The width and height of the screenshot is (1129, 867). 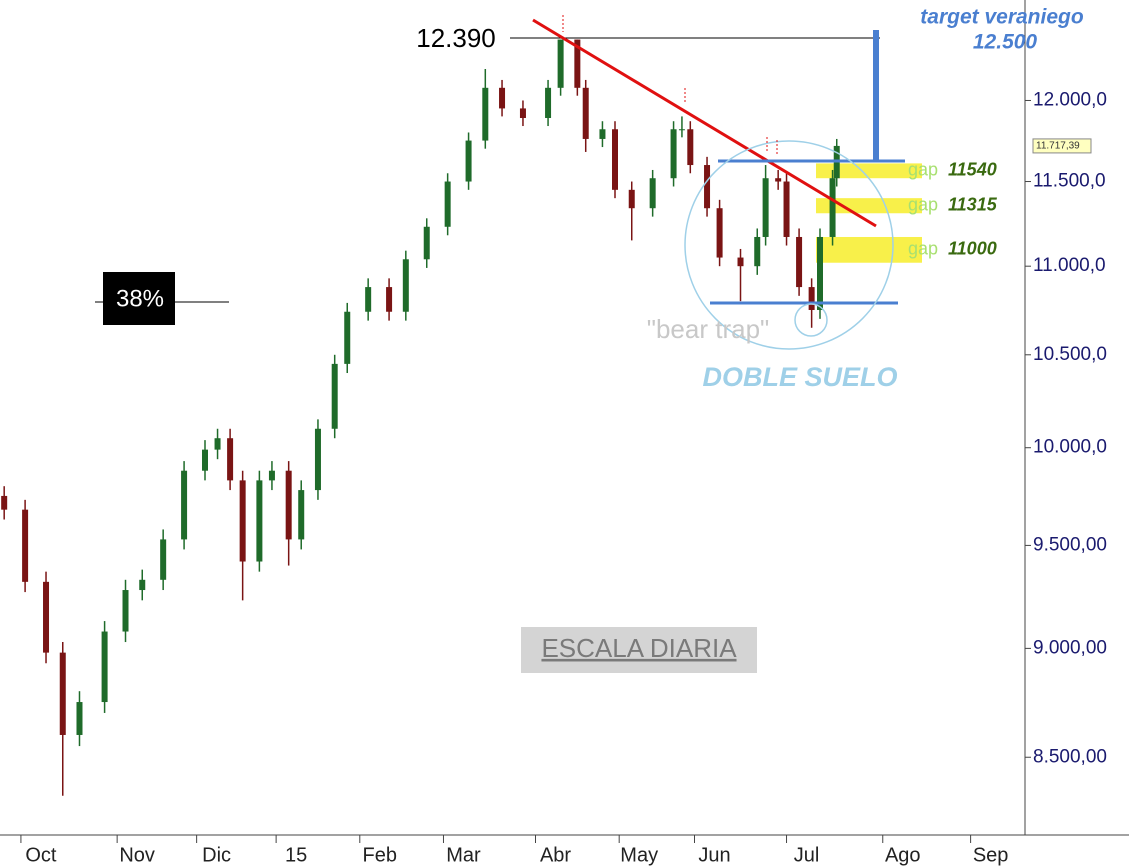 I want to click on y-tick-label: 11.000,0, so click(x=1069, y=265).